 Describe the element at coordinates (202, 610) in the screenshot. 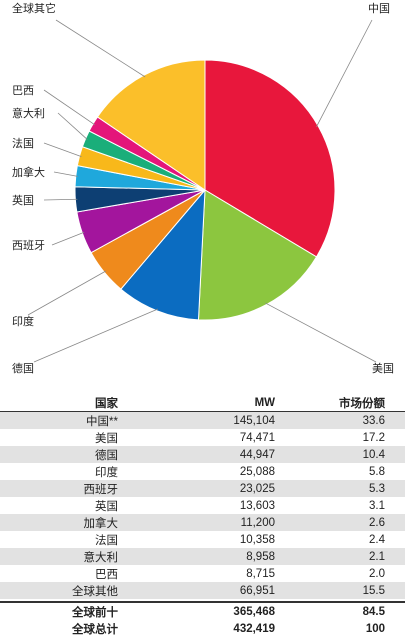

I see `table-total-row: 全球前十 365,468 84.5` at that location.